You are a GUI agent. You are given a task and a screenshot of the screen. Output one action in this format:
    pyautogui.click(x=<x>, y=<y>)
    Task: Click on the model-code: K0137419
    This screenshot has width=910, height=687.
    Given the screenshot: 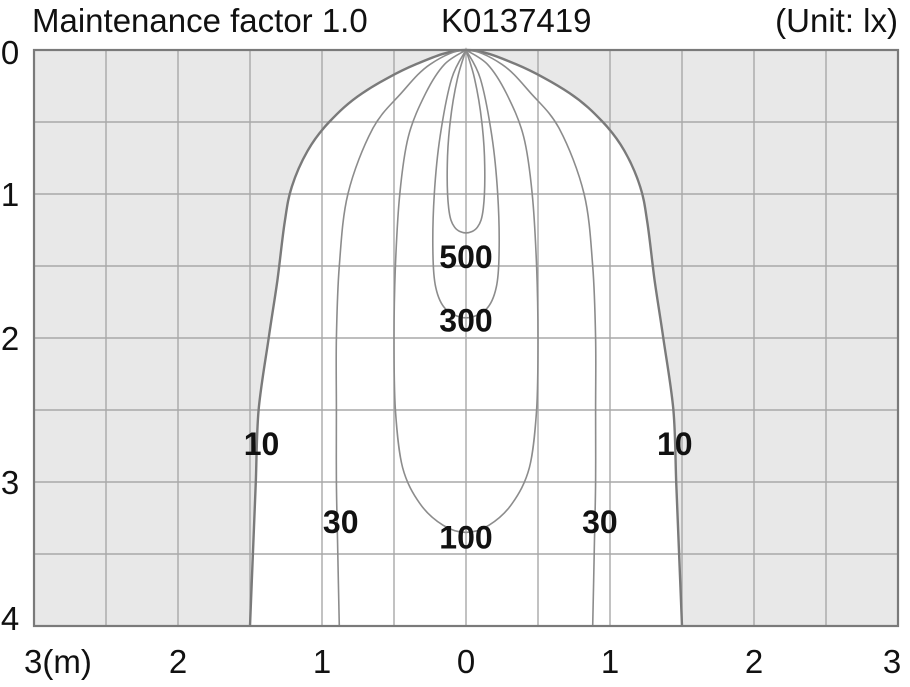 What is the action you would take?
    pyautogui.click(x=516, y=20)
    